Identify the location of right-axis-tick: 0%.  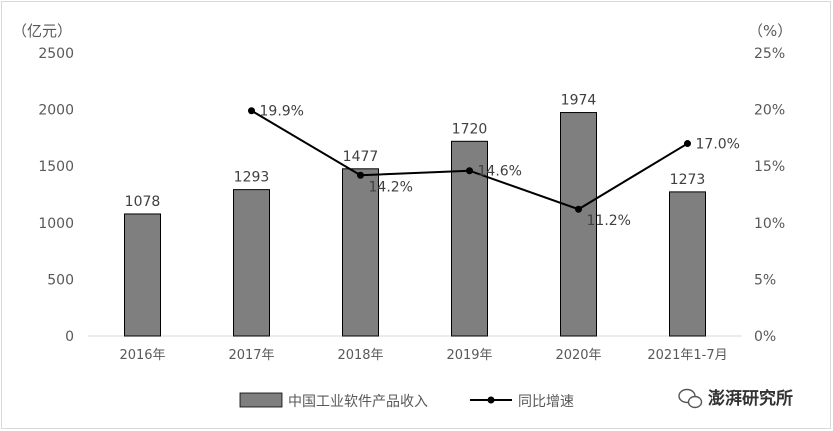
(765, 337).